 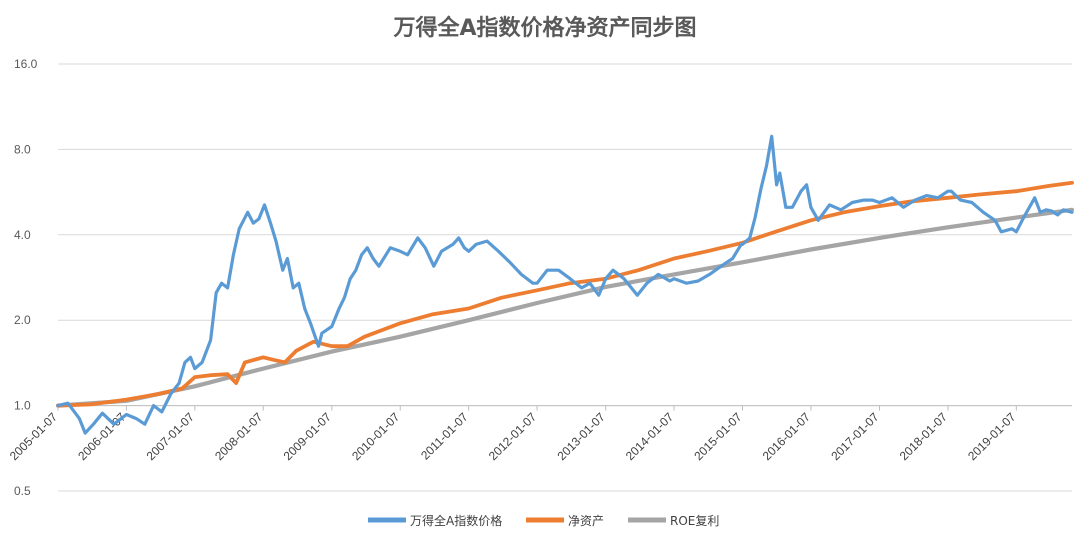 I want to click on legend-item-roe: ROE复利, so click(x=673, y=521).